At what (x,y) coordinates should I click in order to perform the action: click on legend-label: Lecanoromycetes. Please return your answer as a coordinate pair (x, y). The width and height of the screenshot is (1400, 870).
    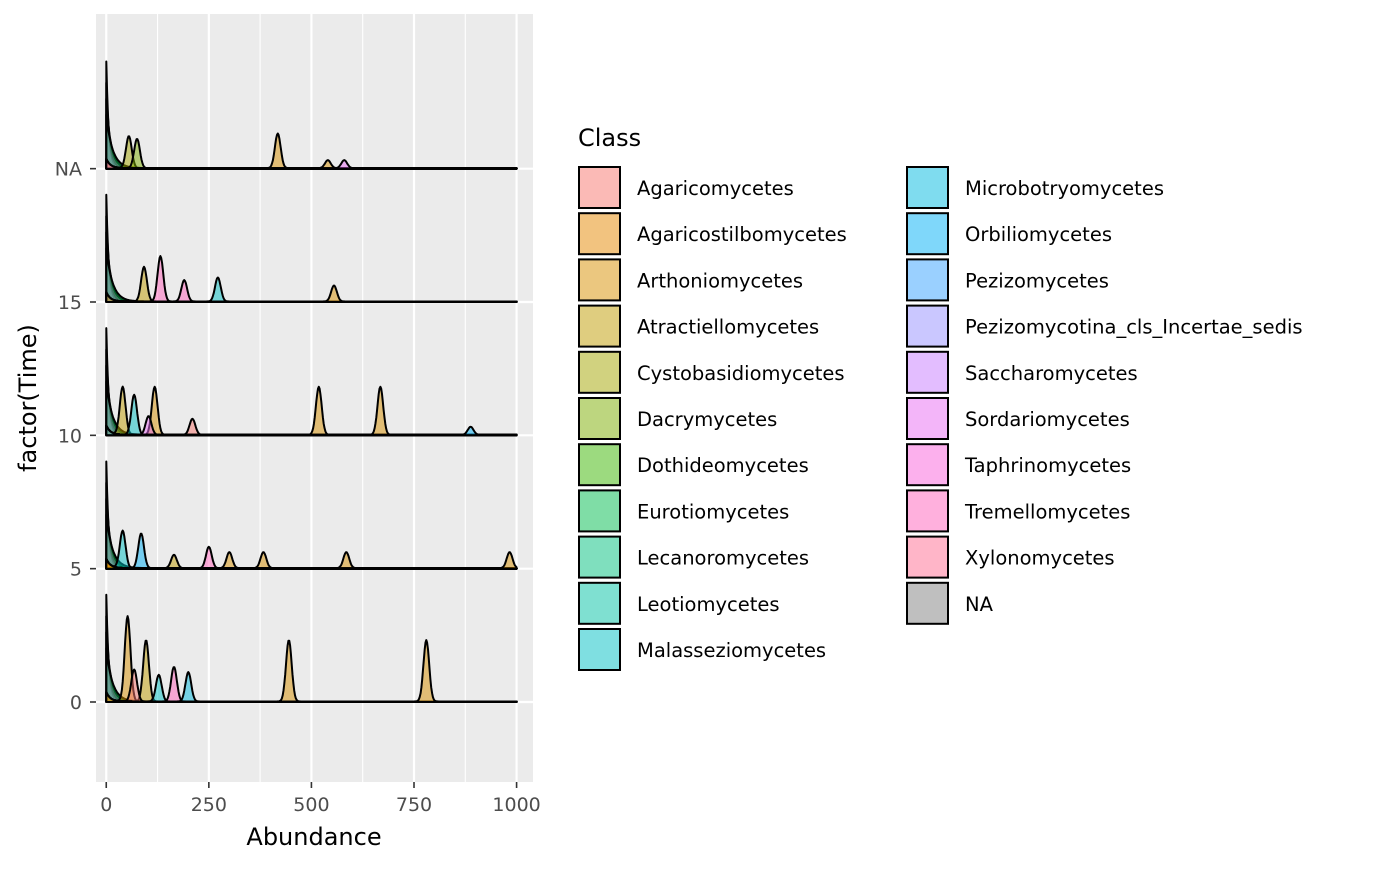
    Looking at the image, I should click on (723, 558).